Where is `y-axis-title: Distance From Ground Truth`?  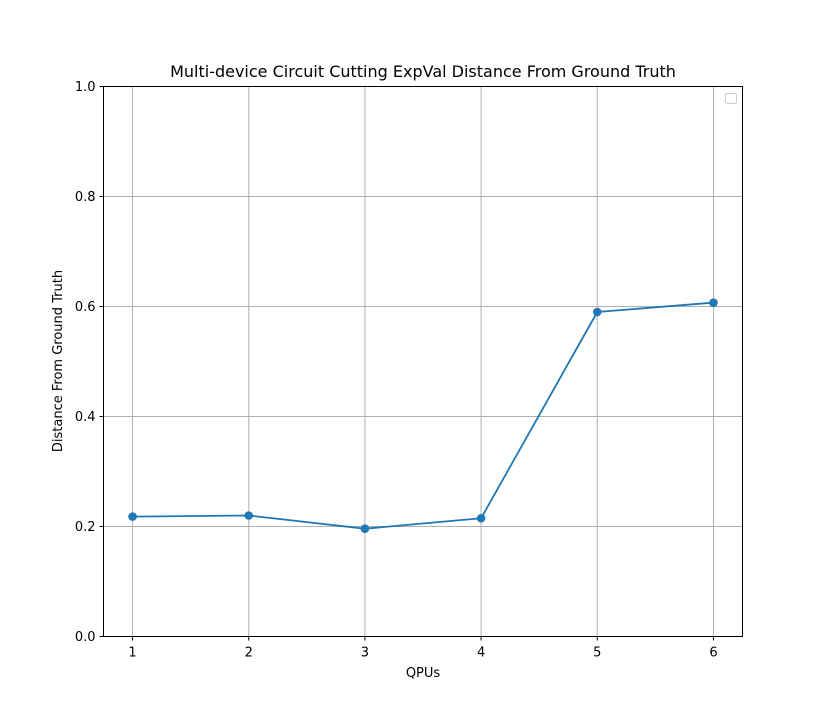
y-axis-title: Distance From Ground Truth is located at coordinates (58, 361).